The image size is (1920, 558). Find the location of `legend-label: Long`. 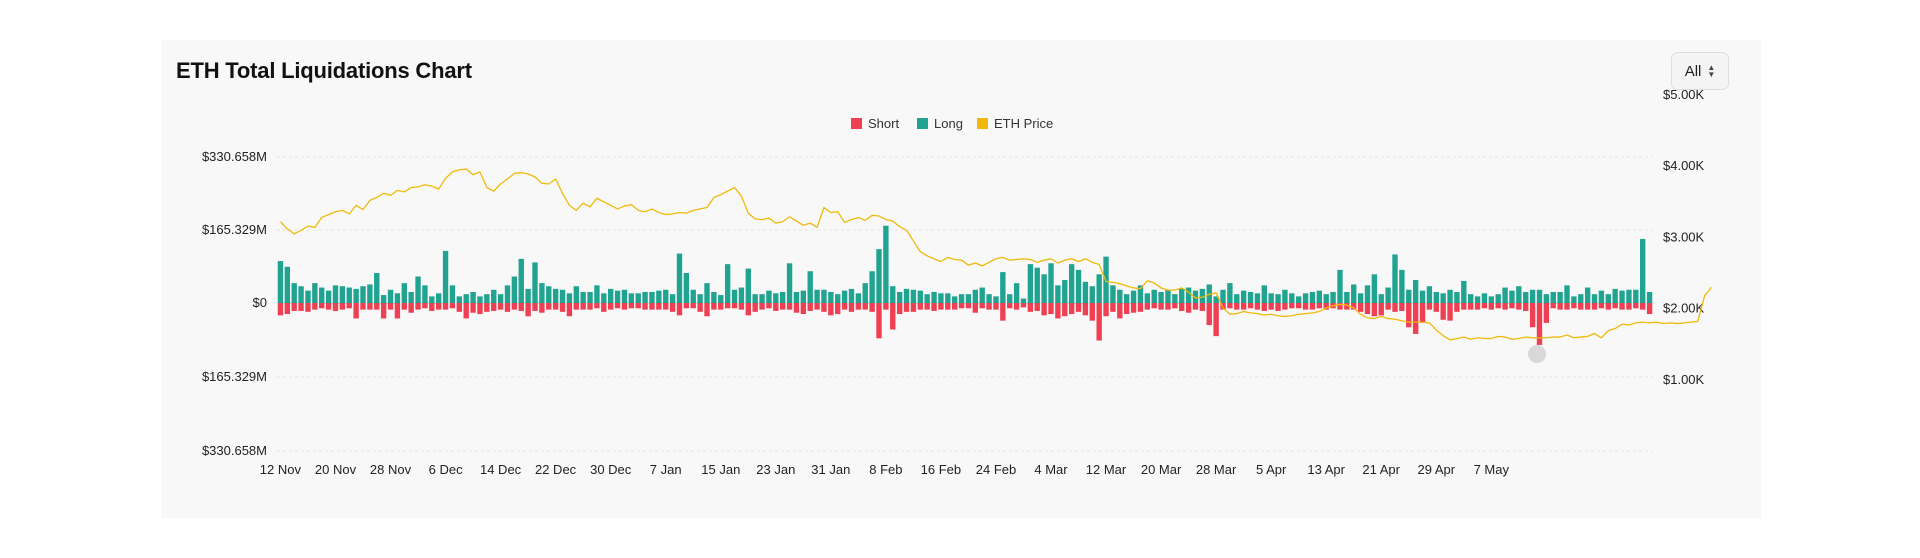

legend-label: Long is located at coordinates (948, 123).